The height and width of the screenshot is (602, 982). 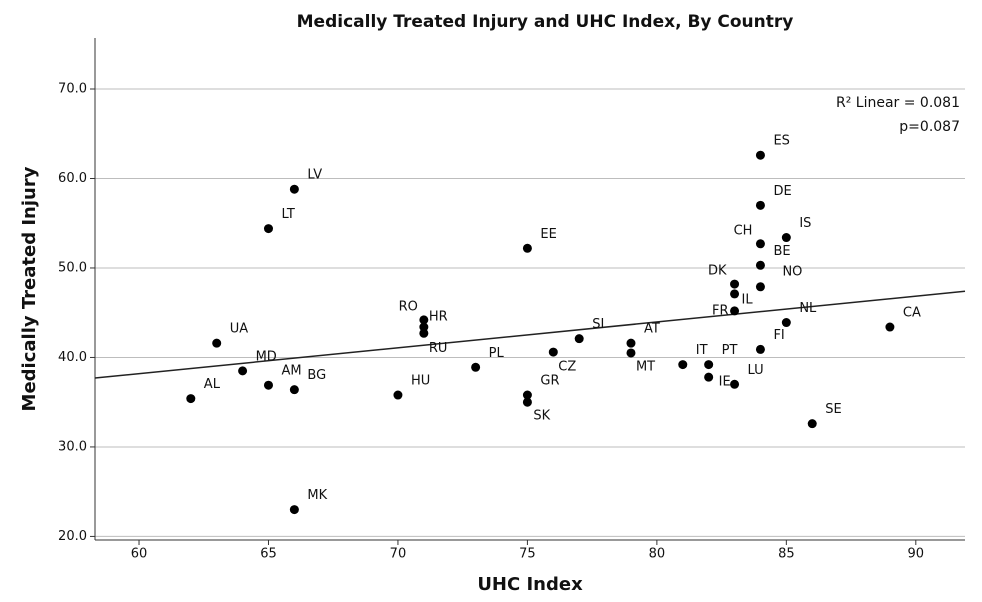 I want to click on point-label: DK, so click(x=717, y=271).